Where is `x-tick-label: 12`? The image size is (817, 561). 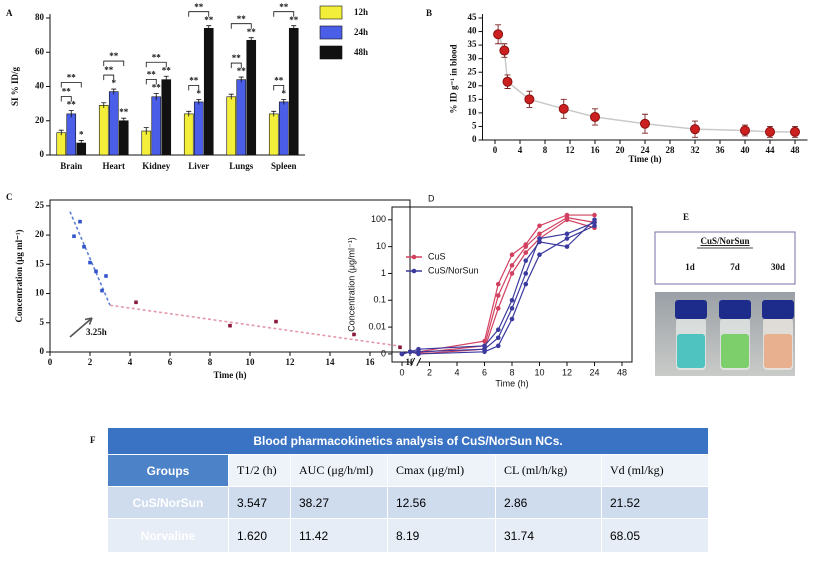 x-tick-label: 12 is located at coordinates (291, 362).